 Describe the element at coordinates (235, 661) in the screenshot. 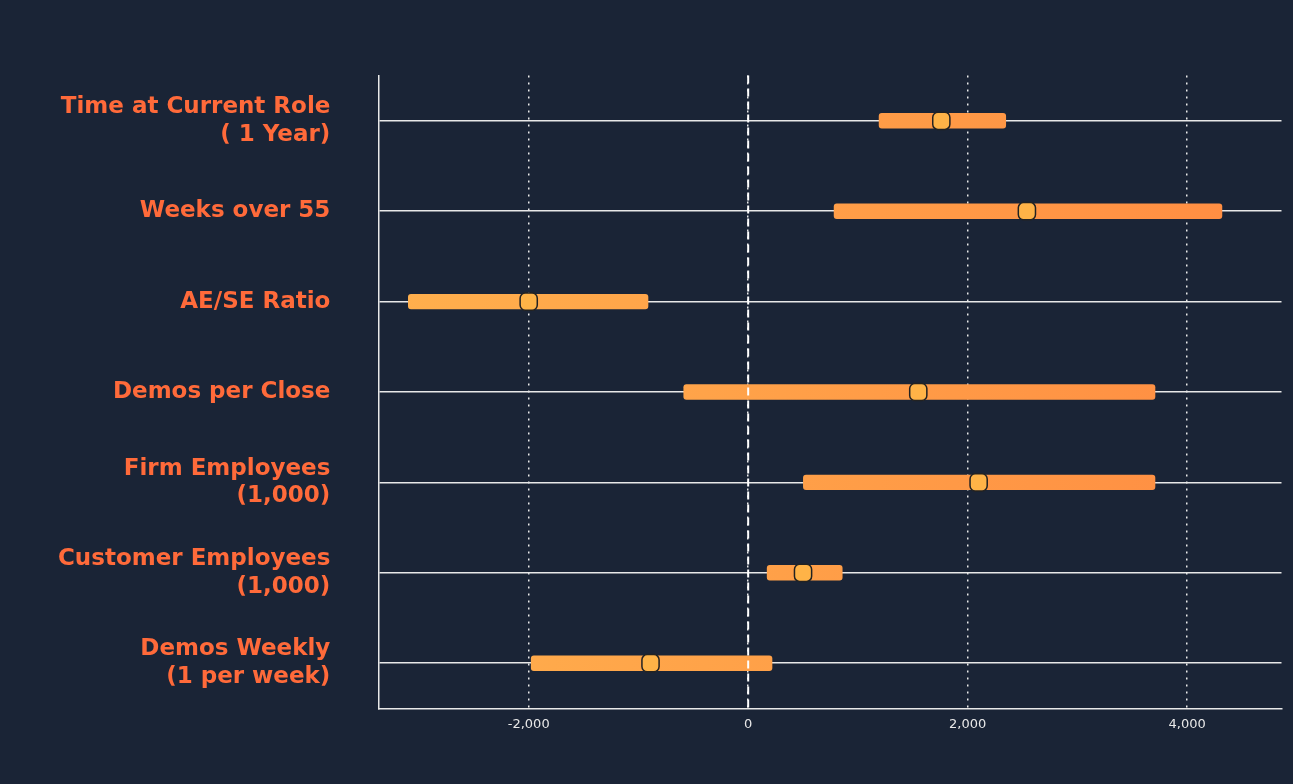

I see `y-tick-label: Demos Weekly (1 per week)` at that location.